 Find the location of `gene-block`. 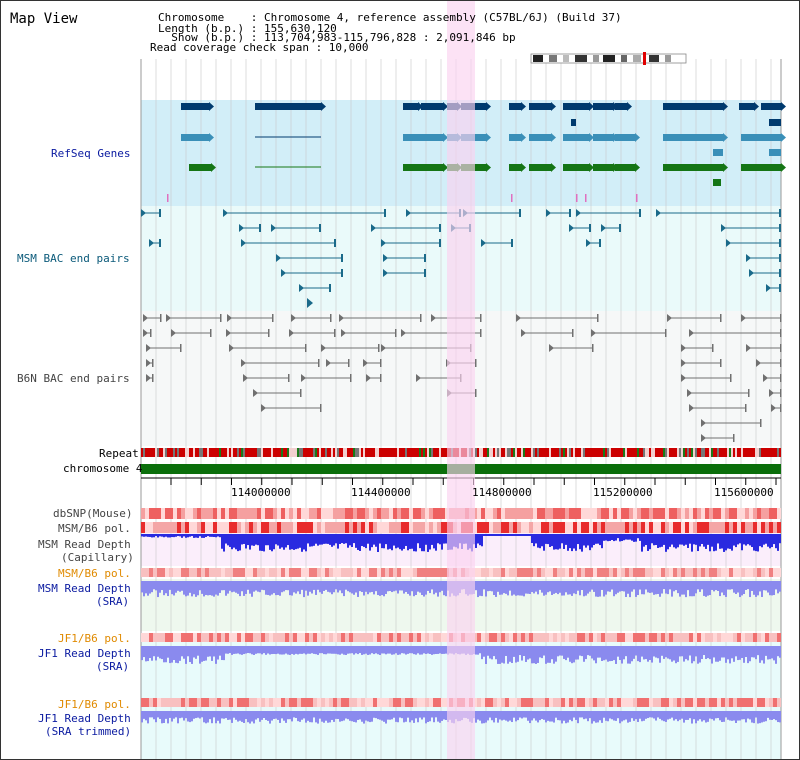

gene-block is located at coordinates (717, 182).